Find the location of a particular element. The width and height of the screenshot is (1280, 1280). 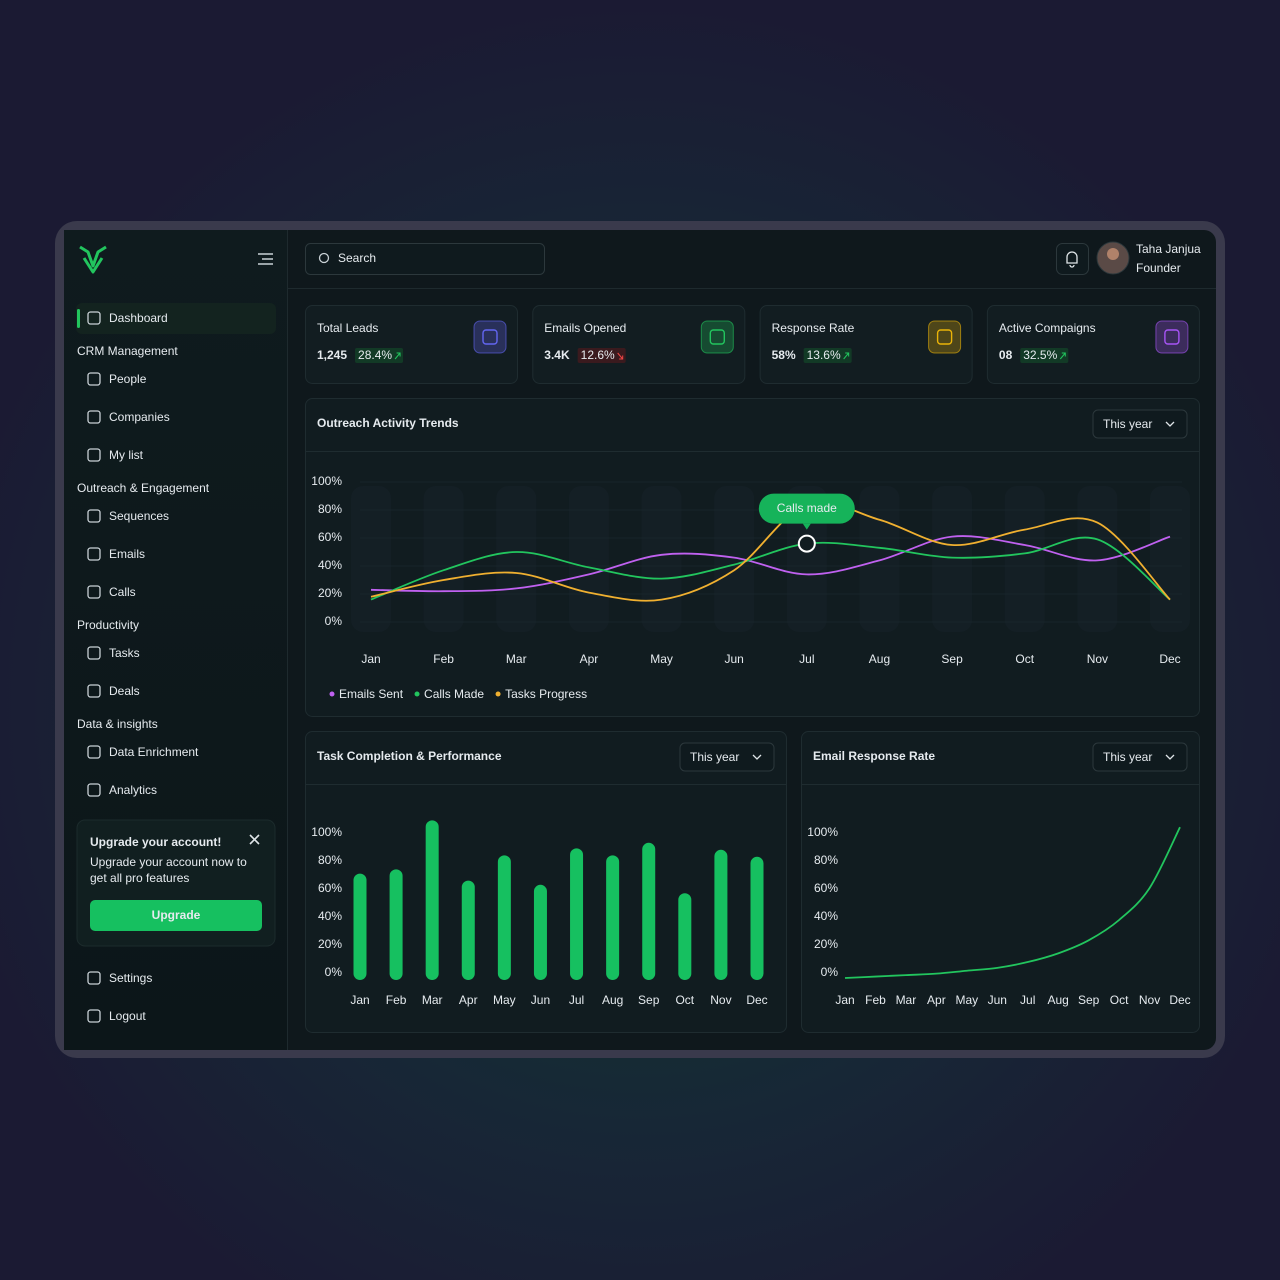

stat-change: 28.4% is located at coordinates (375, 355).